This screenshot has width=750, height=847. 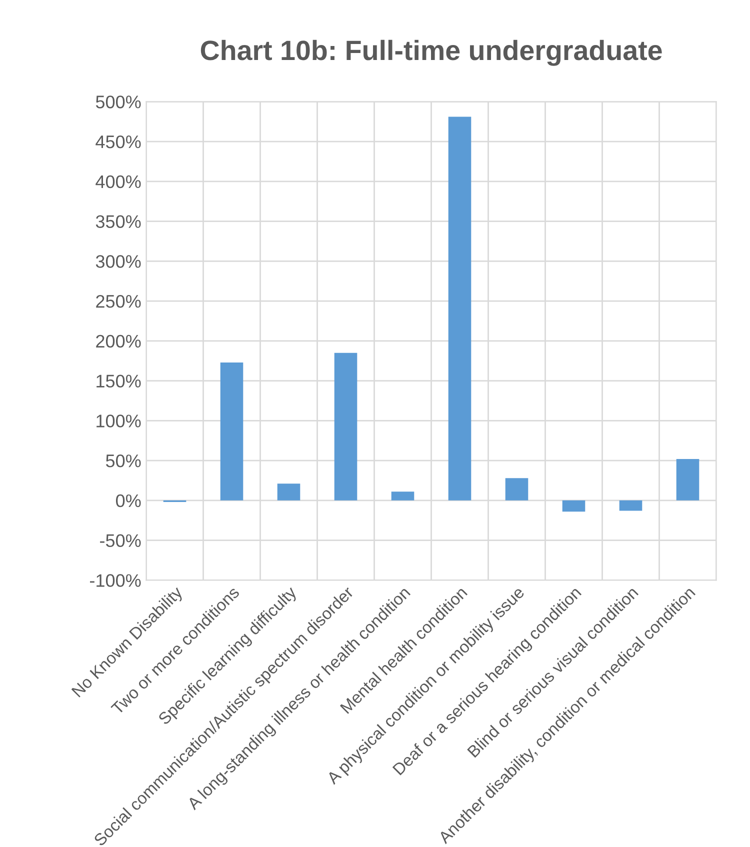 What do you see at coordinates (118, 141) in the screenshot?
I see `y-tick-label: 450%` at bounding box center [118, 141].